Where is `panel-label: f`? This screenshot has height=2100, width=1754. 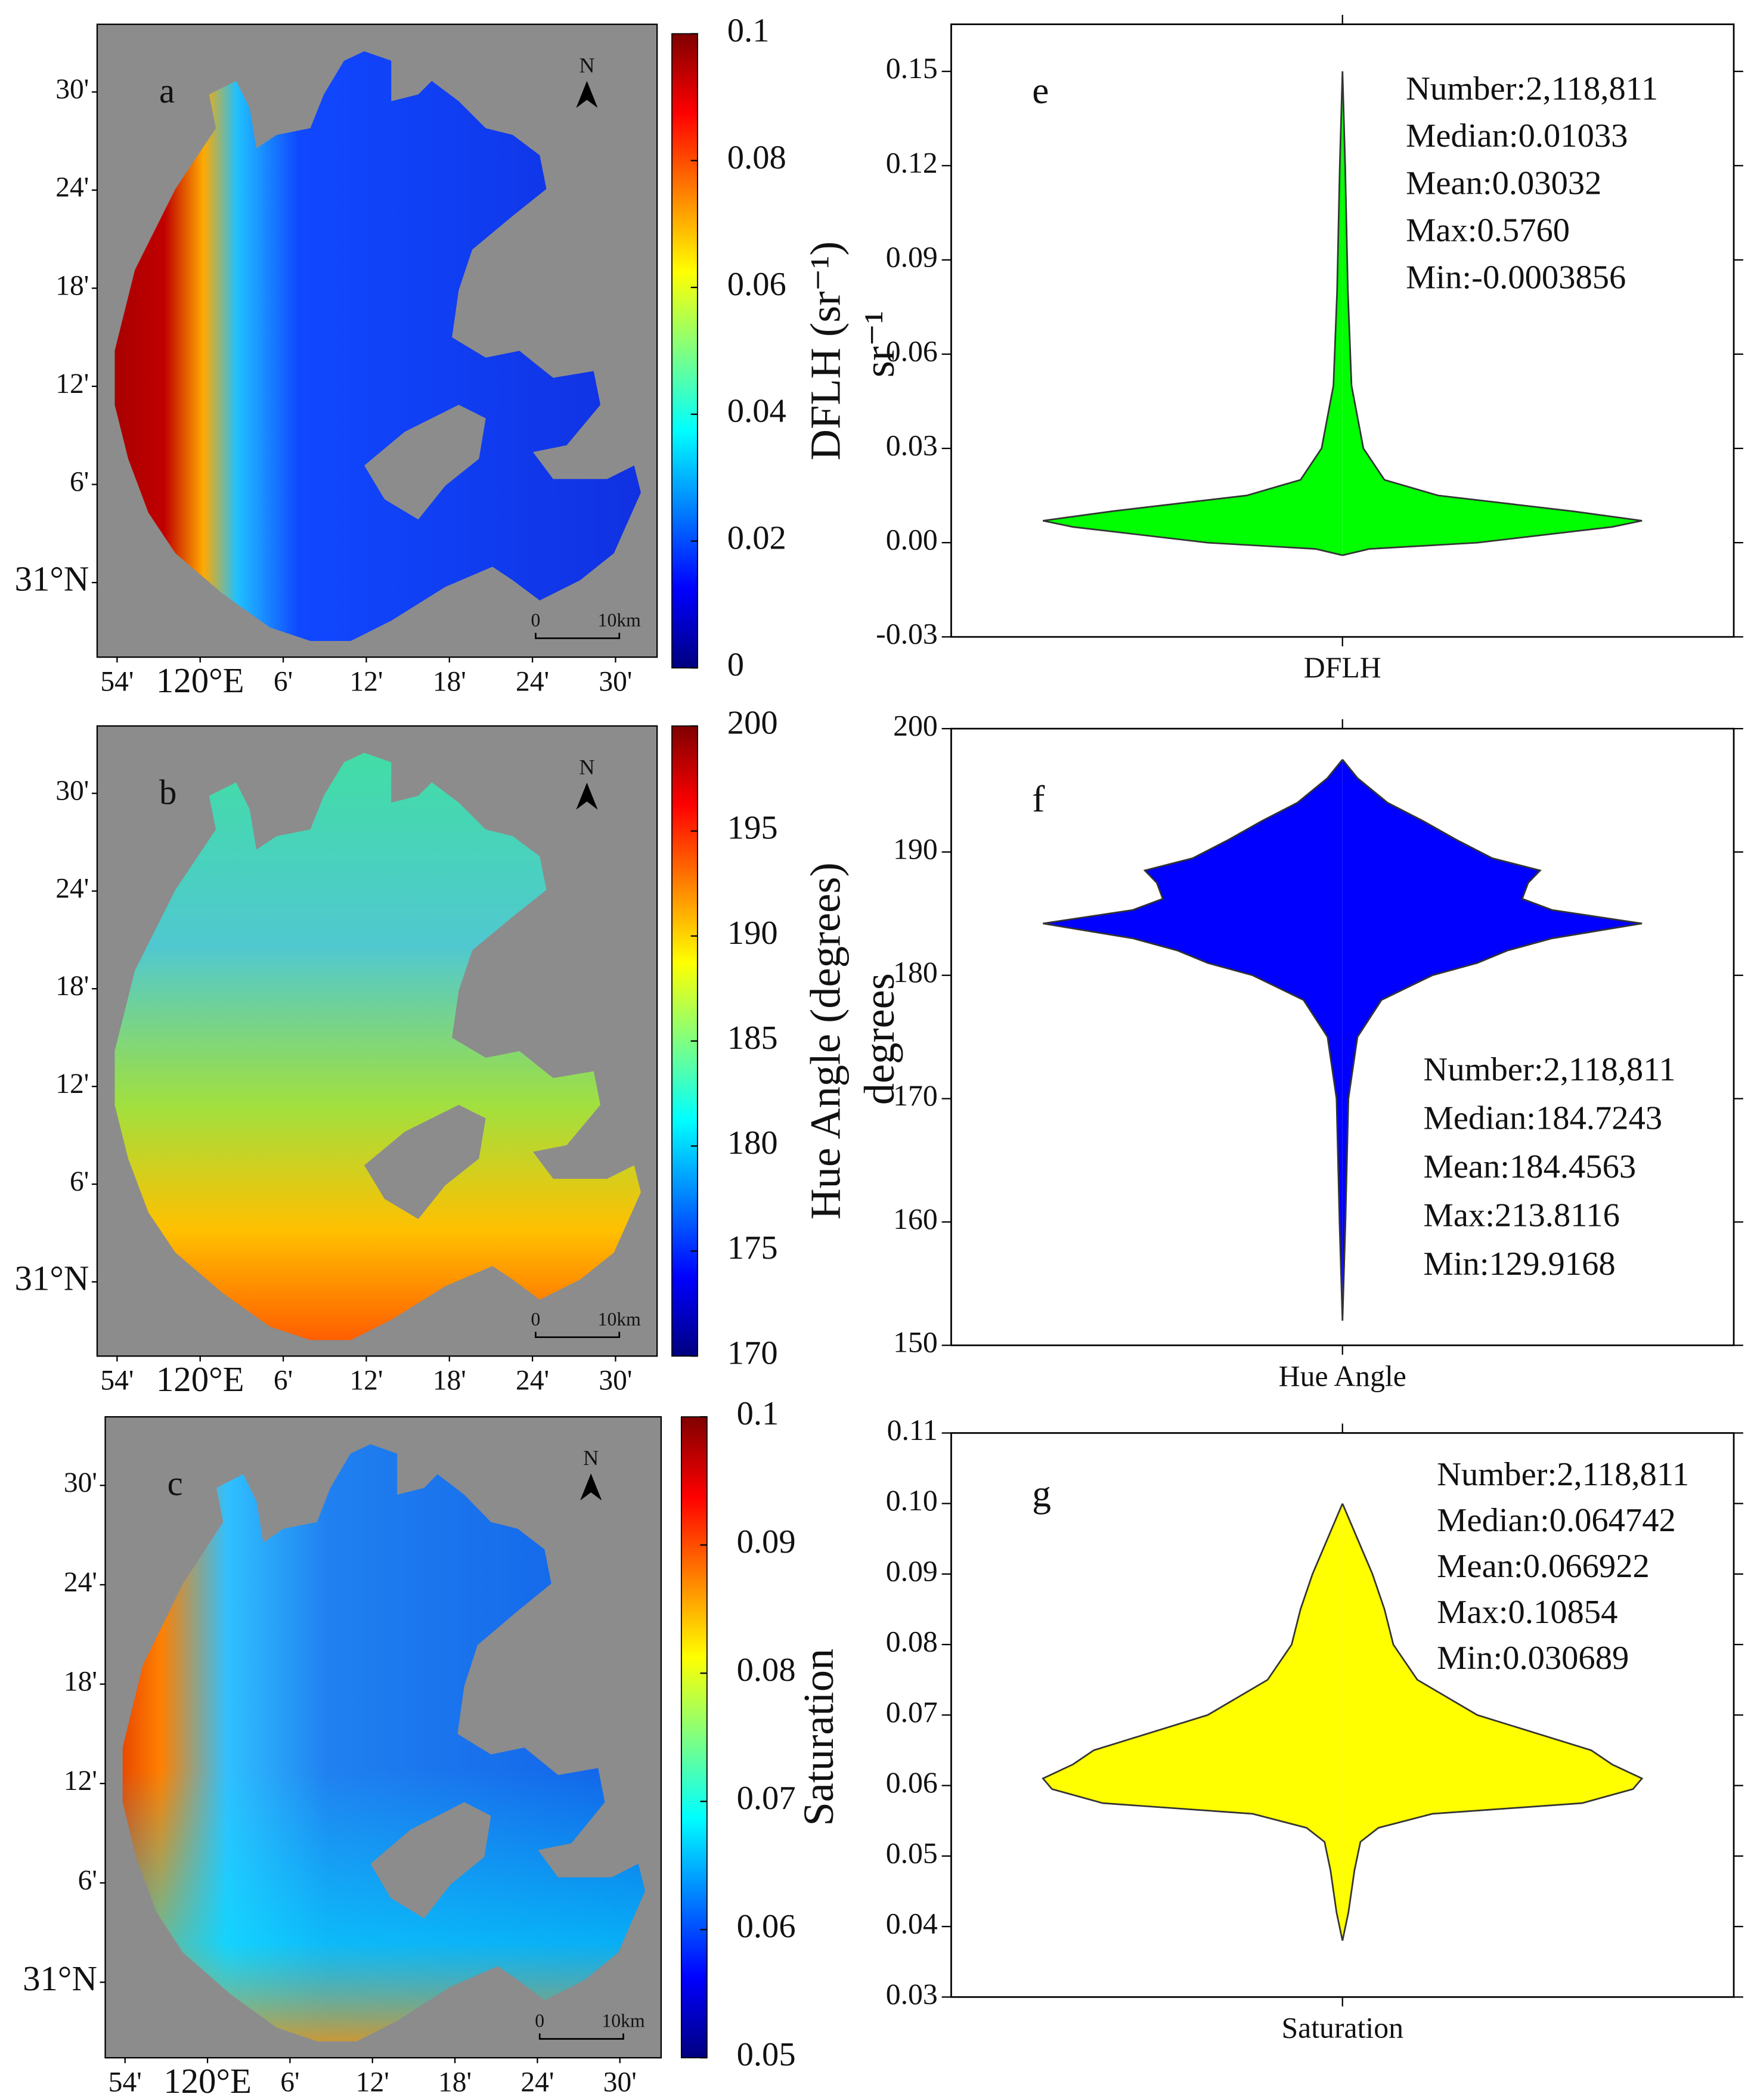
panel-label: f is located at coordinates (1038, 799).